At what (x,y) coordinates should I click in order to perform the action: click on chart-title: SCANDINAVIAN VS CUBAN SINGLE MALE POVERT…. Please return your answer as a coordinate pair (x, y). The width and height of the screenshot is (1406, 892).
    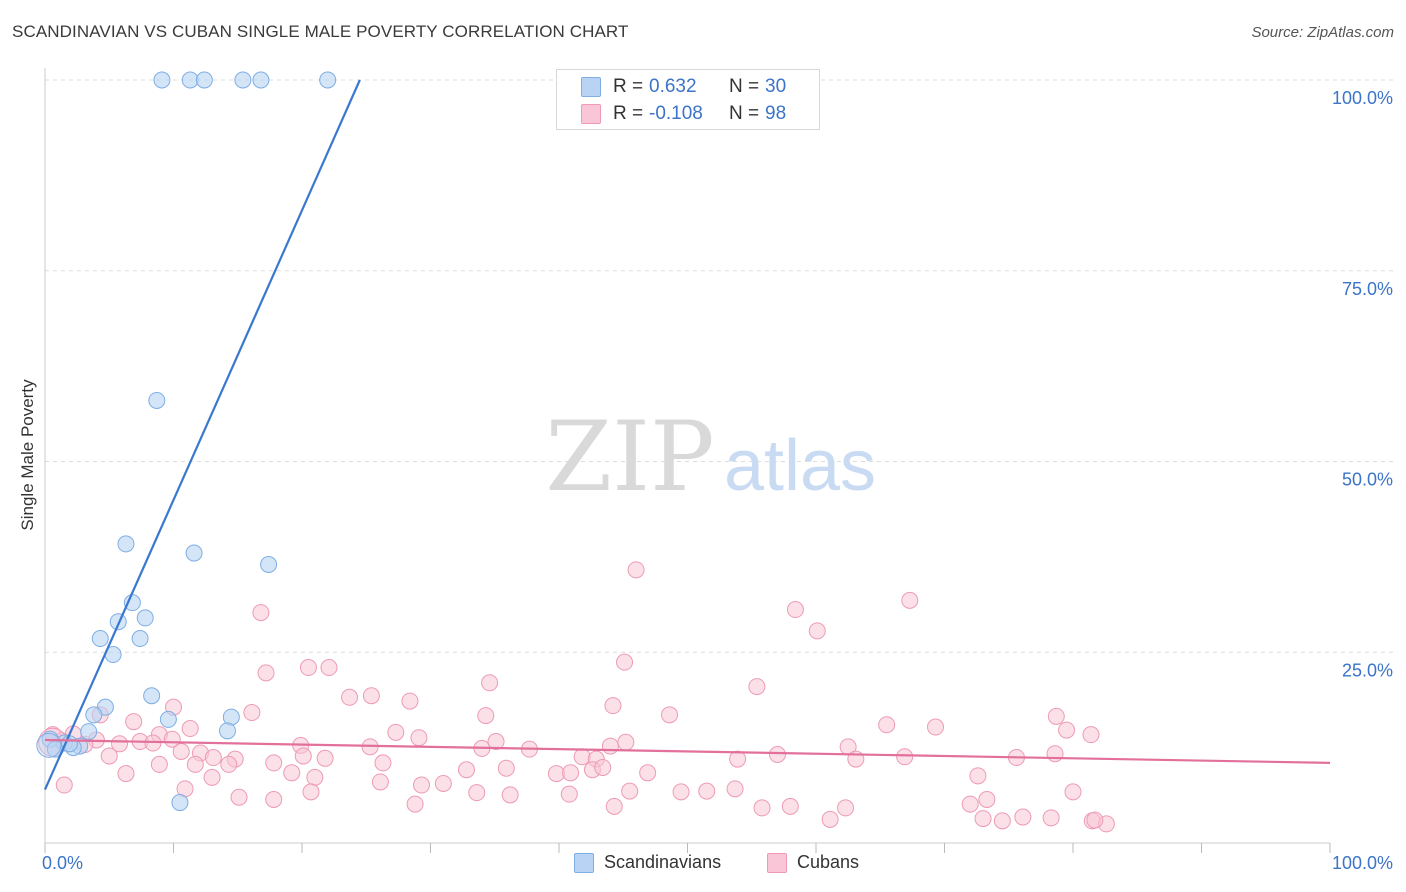
    Looking at the image, I should click on (320, 31).